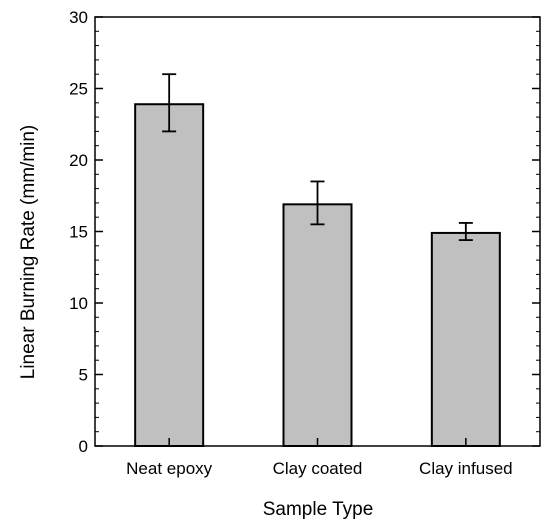 The width and height of the screenshot is (550, 528). Describe the element at coordinates (78, 17) in the screenshot. I see `y-tick-label: 30` at that location.